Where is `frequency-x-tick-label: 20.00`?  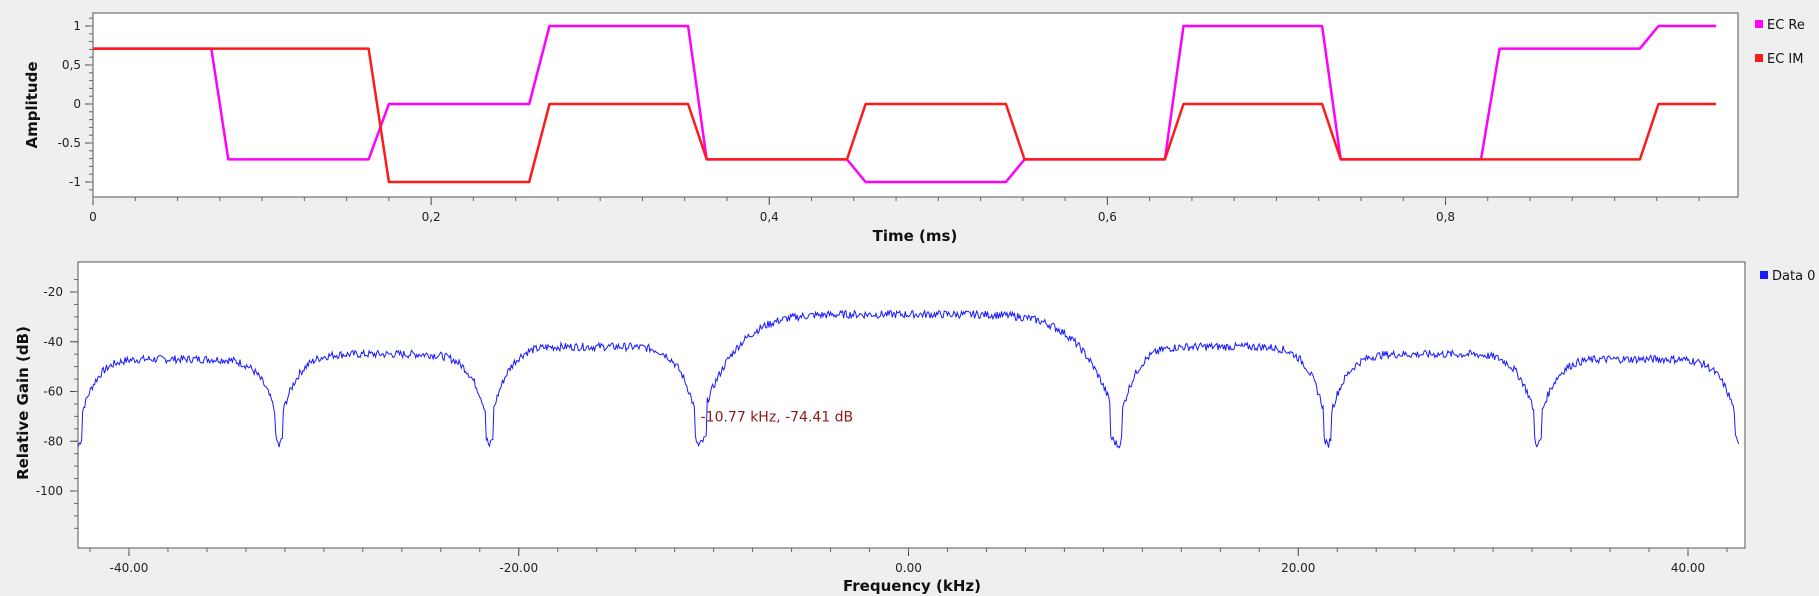
frequency-x-tick-label: 20.00 is located at coordinates (1298, 568).